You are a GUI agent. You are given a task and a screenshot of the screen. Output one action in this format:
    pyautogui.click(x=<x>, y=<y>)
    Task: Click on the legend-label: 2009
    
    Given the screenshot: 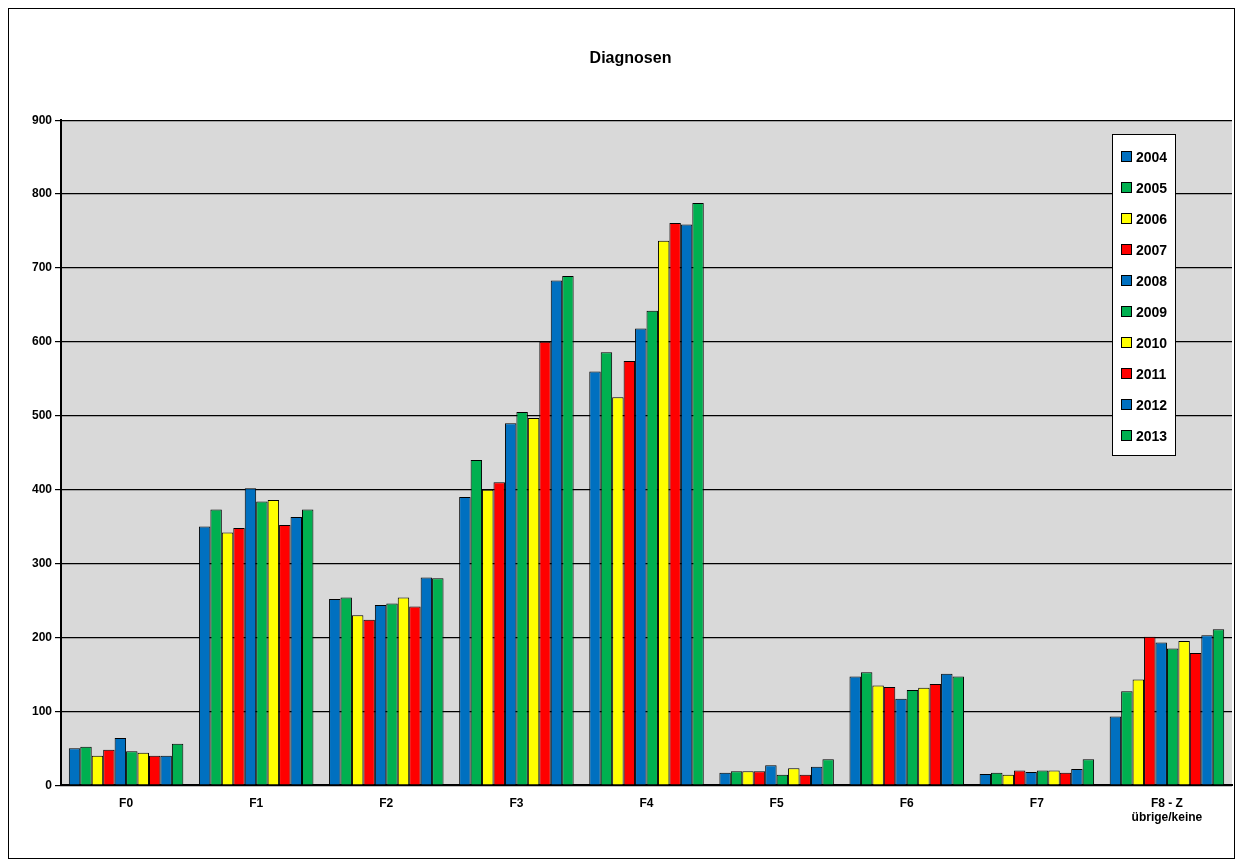 What is the action you would take?
    pyautogui.click(x=1152, y=311)
    